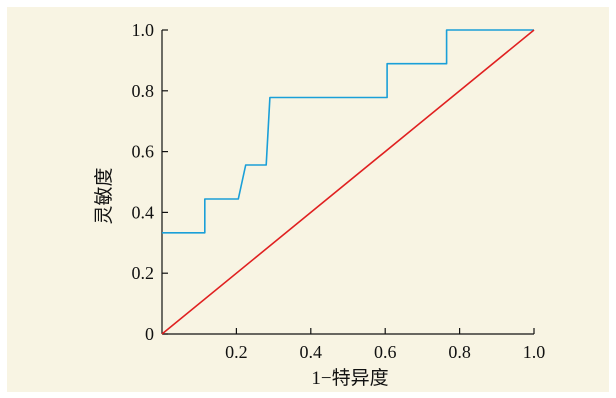 The width and height of the screenshot is (616, 398). I want to click on x-tick-label: 1.0, so click(534, 352).